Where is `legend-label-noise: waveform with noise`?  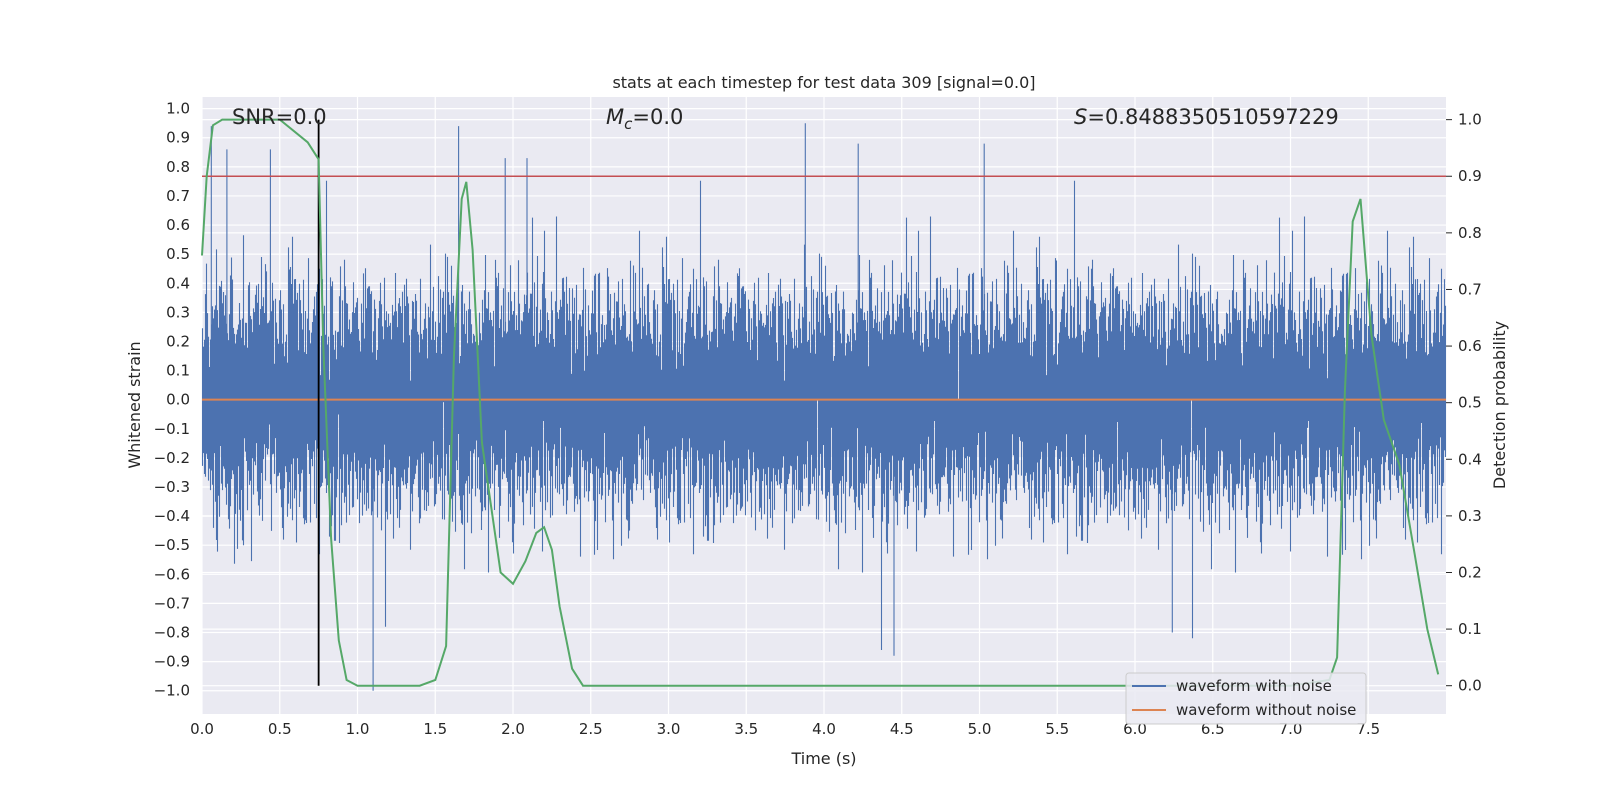 legend-label-noise: waveform with noise is located at coordinates (1254, 686).